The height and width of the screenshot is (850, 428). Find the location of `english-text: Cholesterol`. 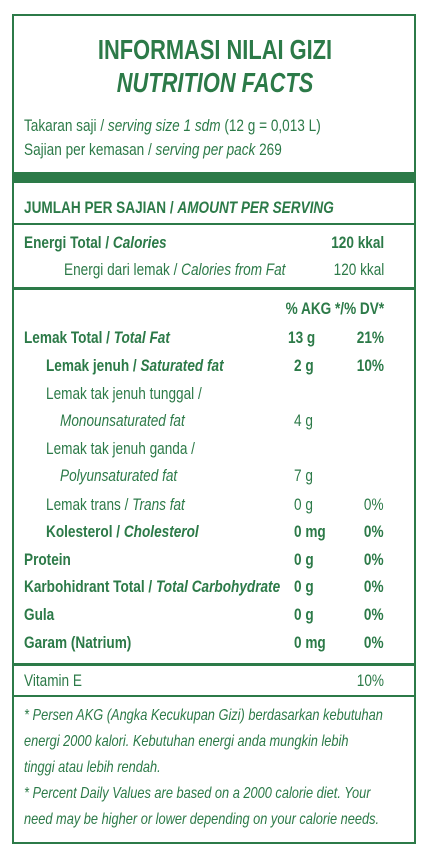

english-text: Cholesterol is located at coordinates (161, 531).